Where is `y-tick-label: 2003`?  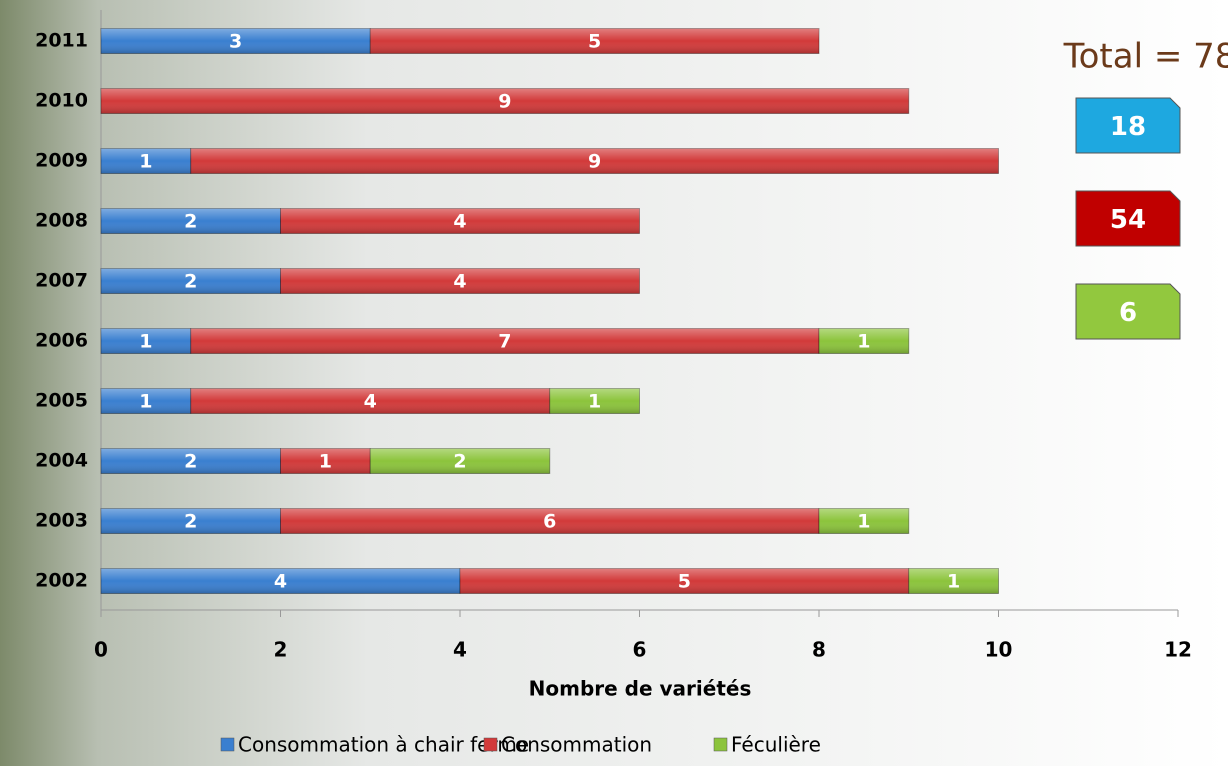
y-tick-label: 2003 is located at coordinates (61, 521).